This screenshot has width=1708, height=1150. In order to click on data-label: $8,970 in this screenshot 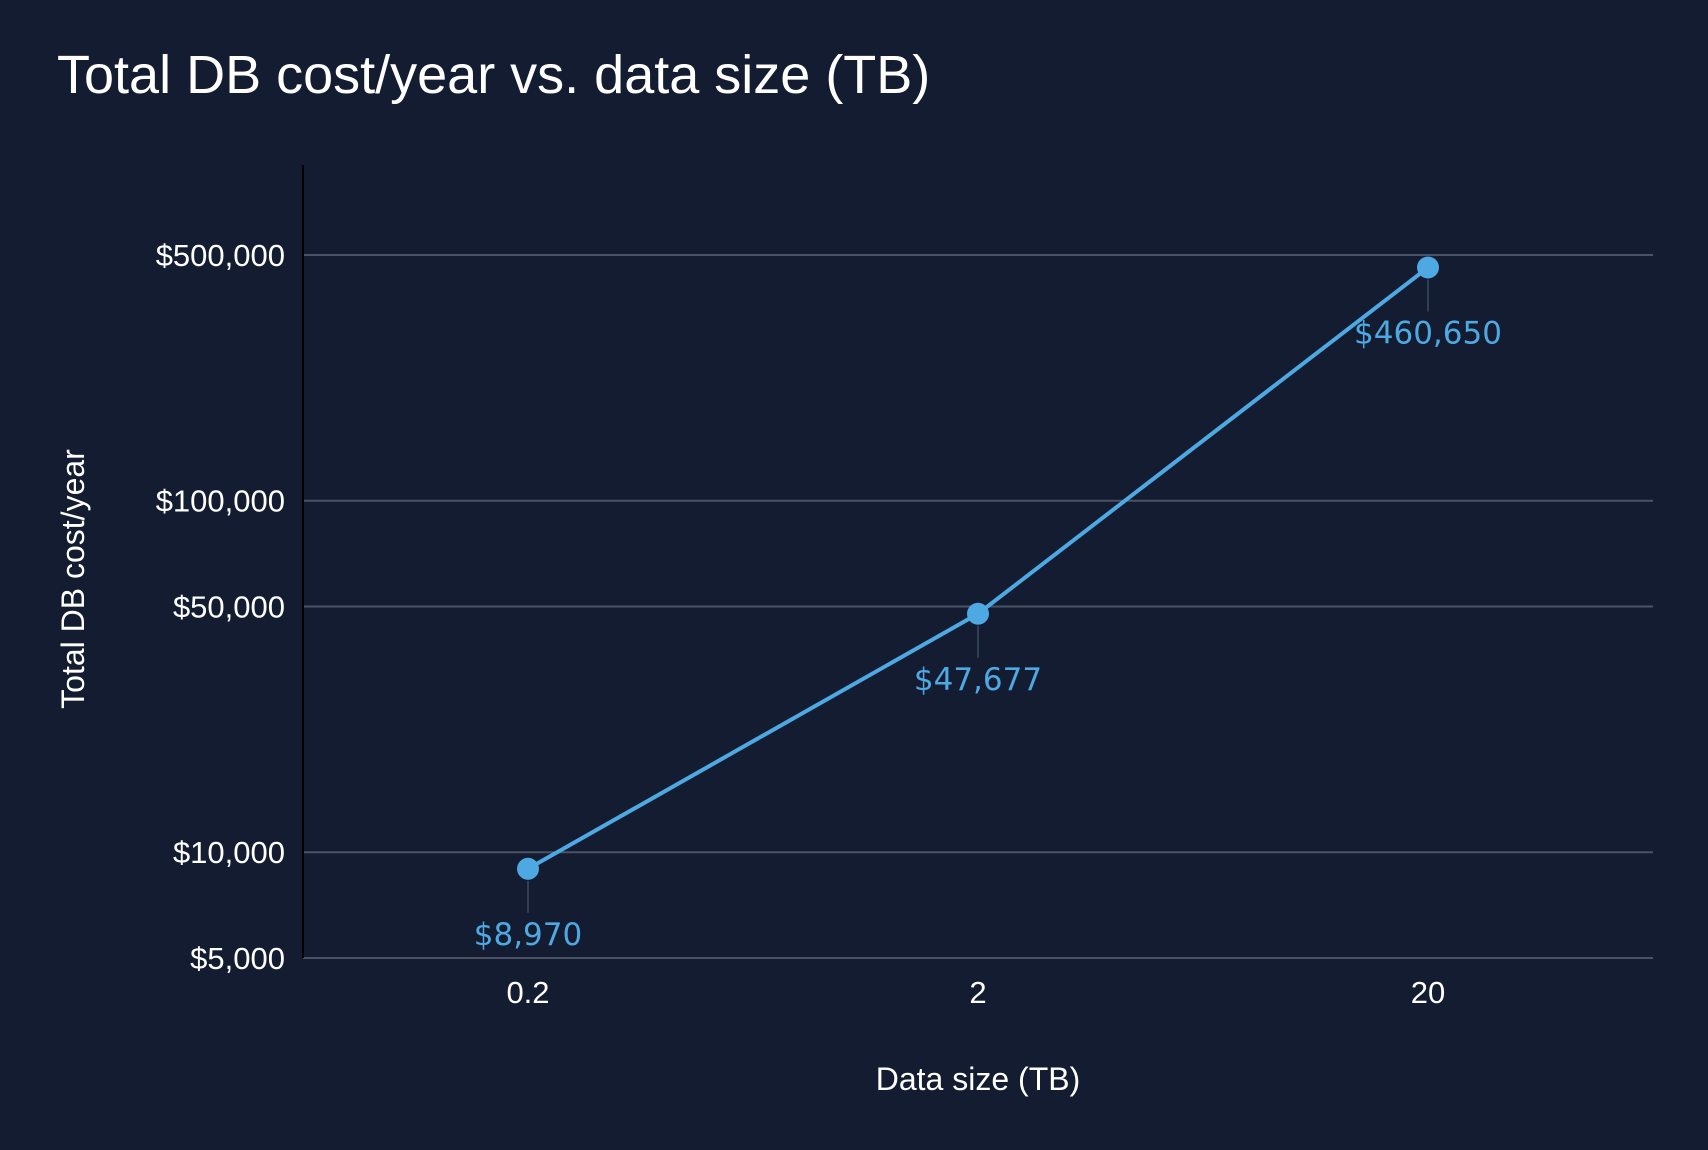, I will do `click(528, 935)`.